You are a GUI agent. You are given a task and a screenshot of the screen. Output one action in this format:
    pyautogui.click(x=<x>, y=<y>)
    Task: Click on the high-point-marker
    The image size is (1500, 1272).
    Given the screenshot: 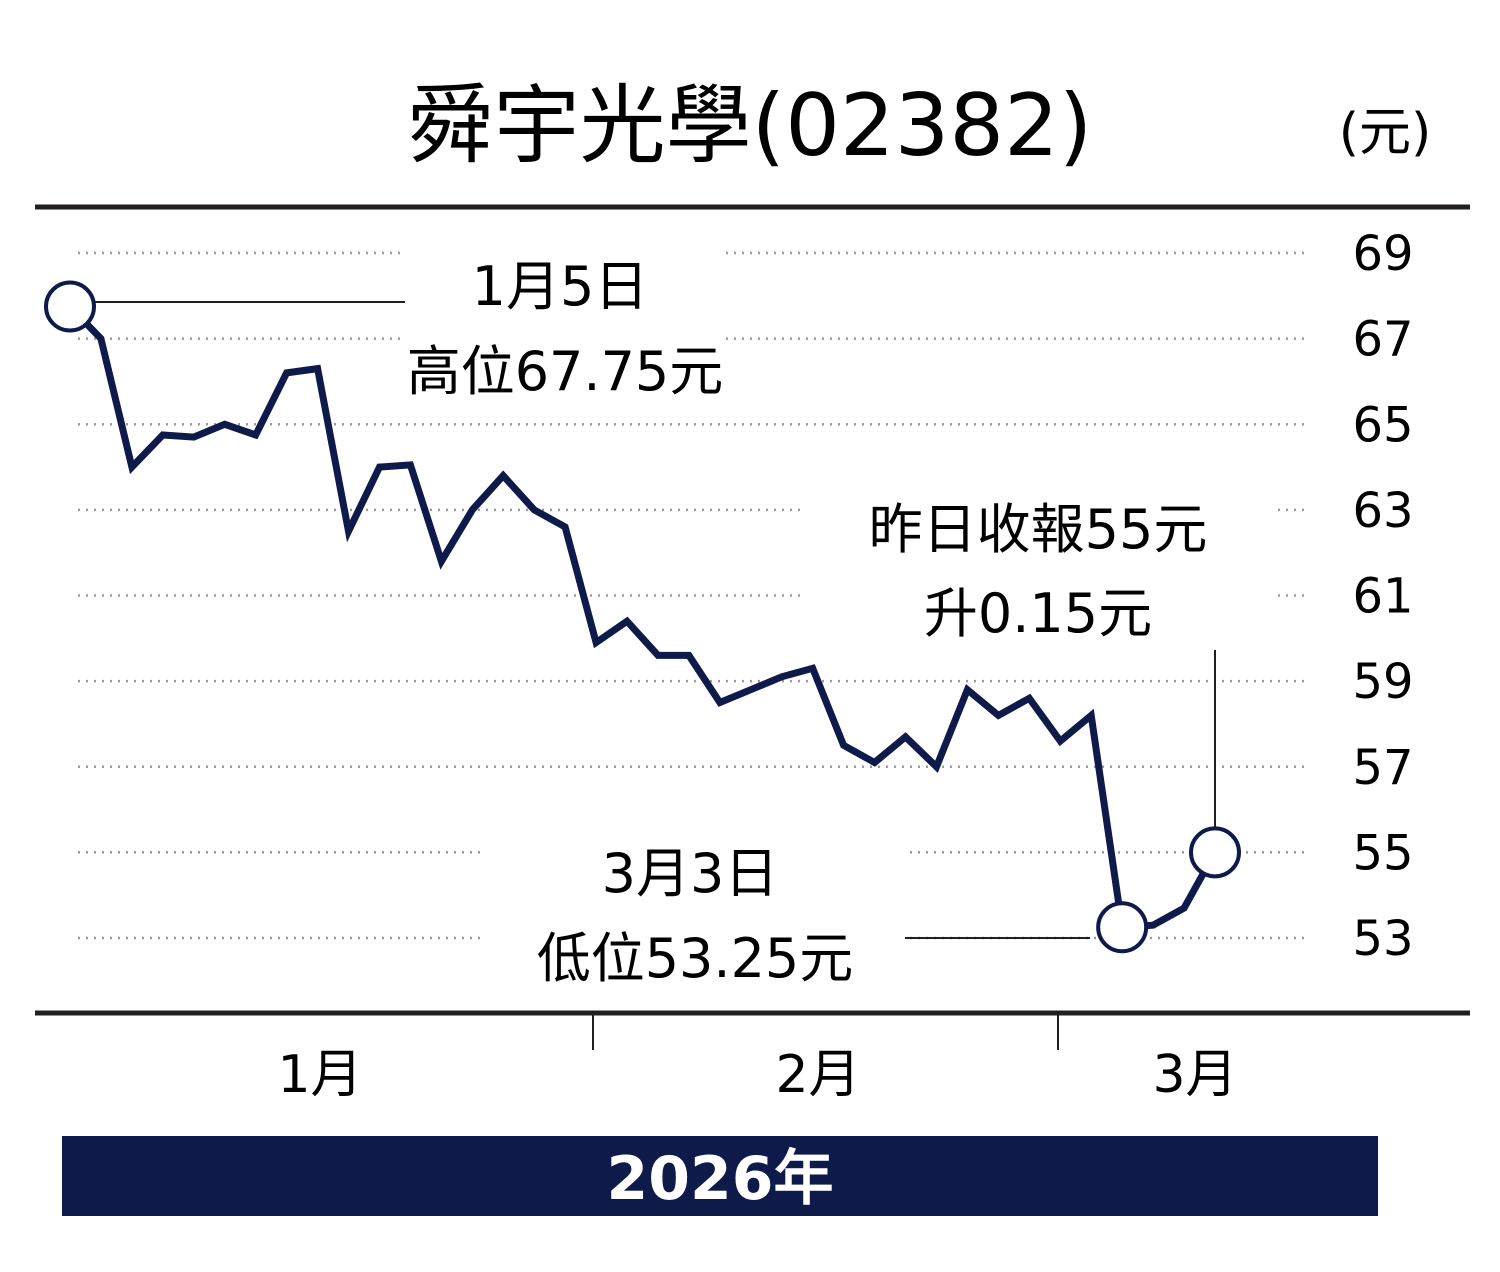 What is the action you would take?
    pyautogui.click(x=70, y=306)
    